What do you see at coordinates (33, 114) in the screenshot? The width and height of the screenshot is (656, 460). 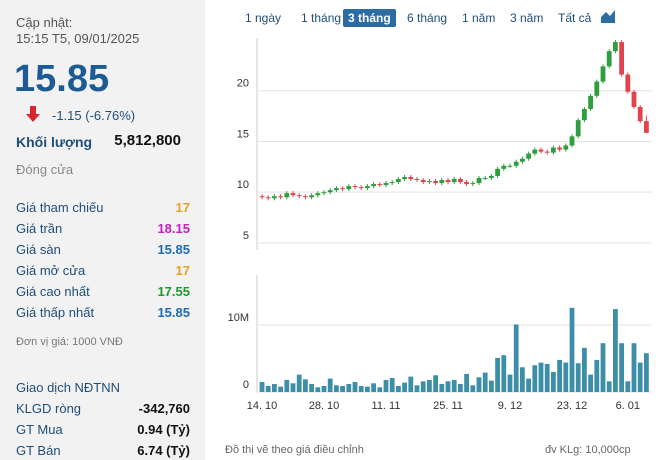 I see `down-arrow` at bounding box center [33, 114].